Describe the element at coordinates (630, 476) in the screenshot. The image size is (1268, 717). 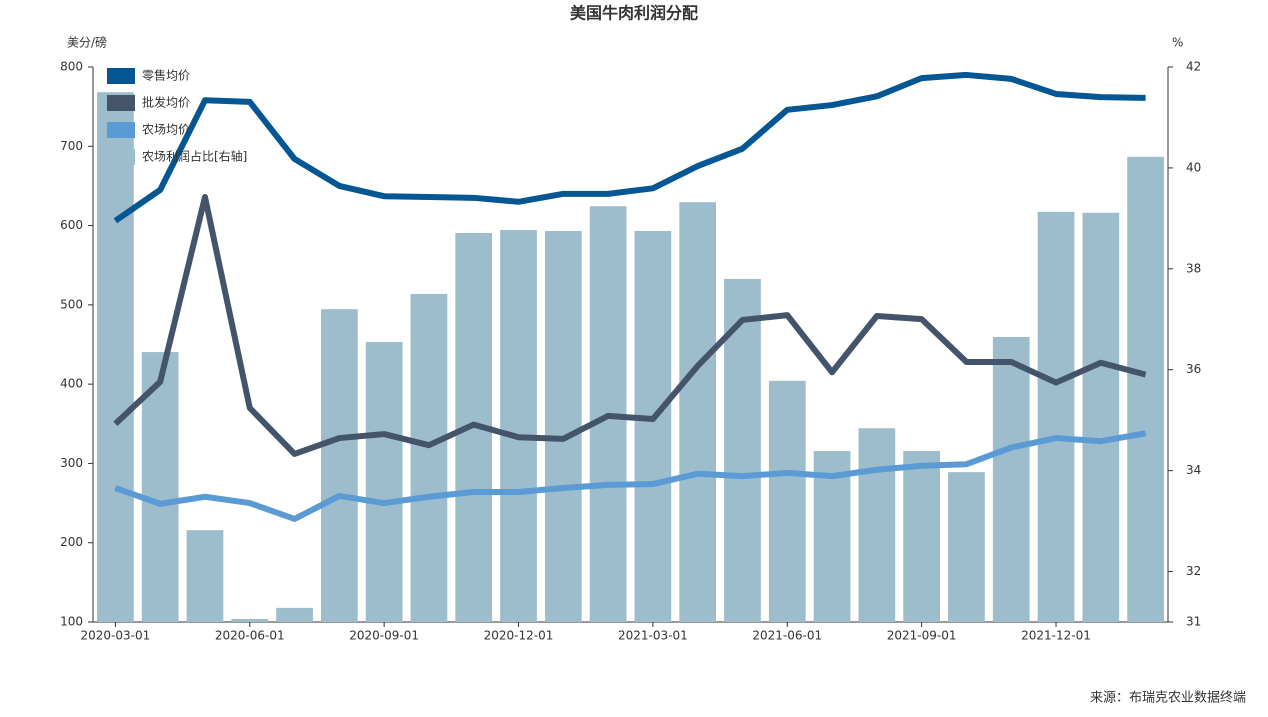
I see `line` at that location.